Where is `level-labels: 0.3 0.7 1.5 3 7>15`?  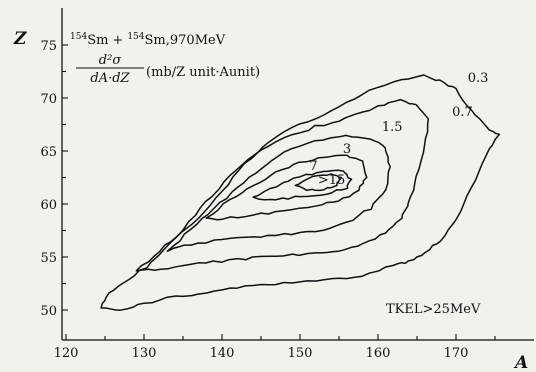 level-labels: 0.3 0.7 1.5 3 7>15 is located at coordinates (398, 129).